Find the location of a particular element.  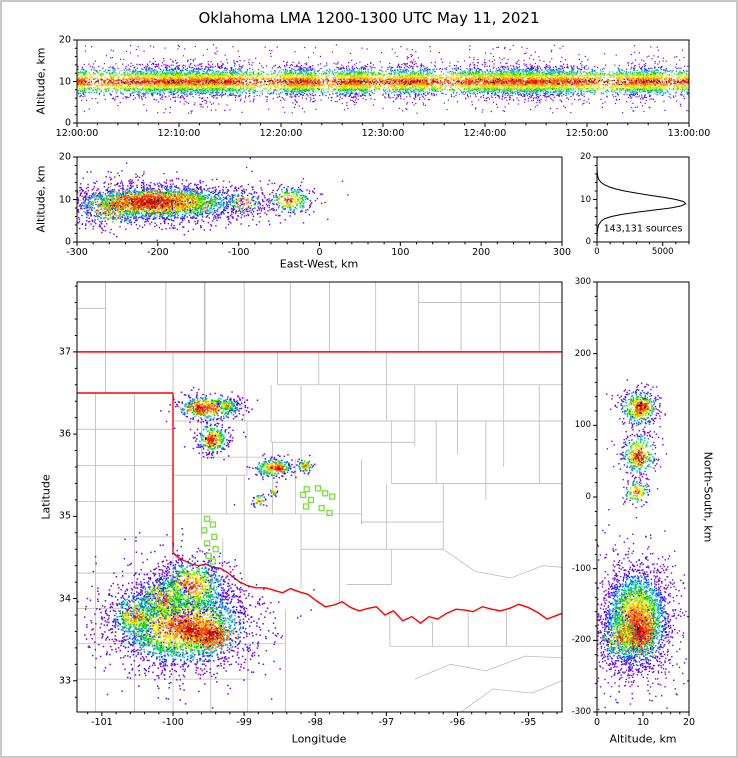

x-tick-label: 300 is located at coordinates (562, 252).